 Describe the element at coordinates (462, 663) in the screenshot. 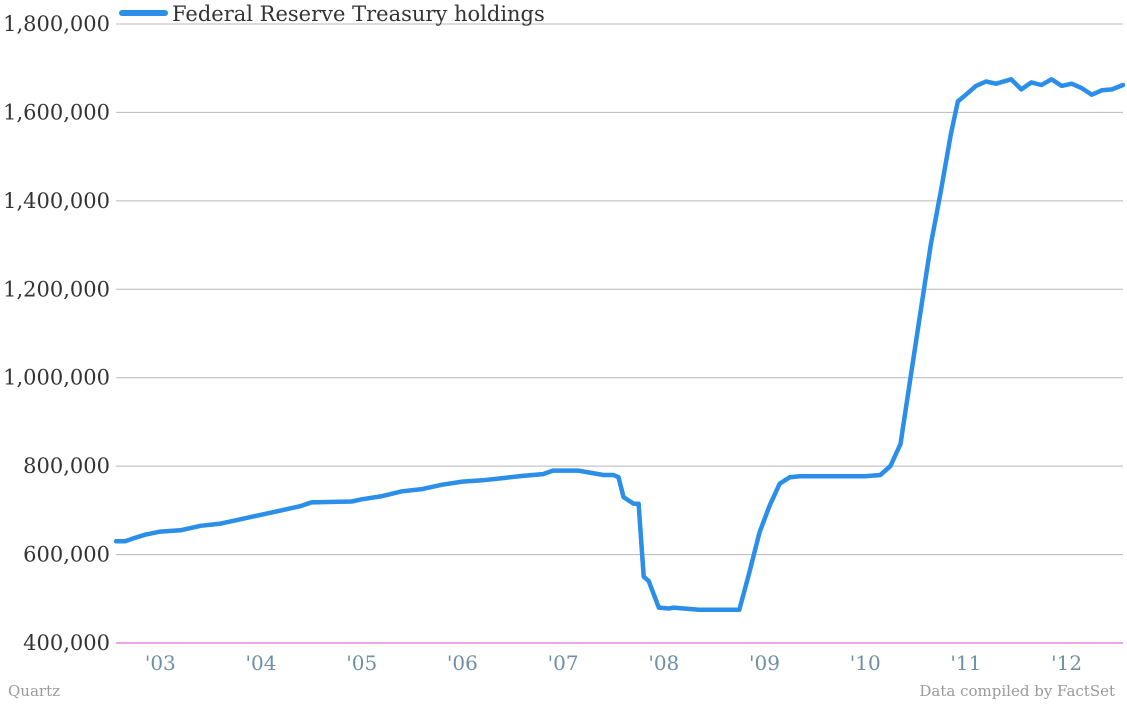

I see `x-tick-label: '06` at that location.